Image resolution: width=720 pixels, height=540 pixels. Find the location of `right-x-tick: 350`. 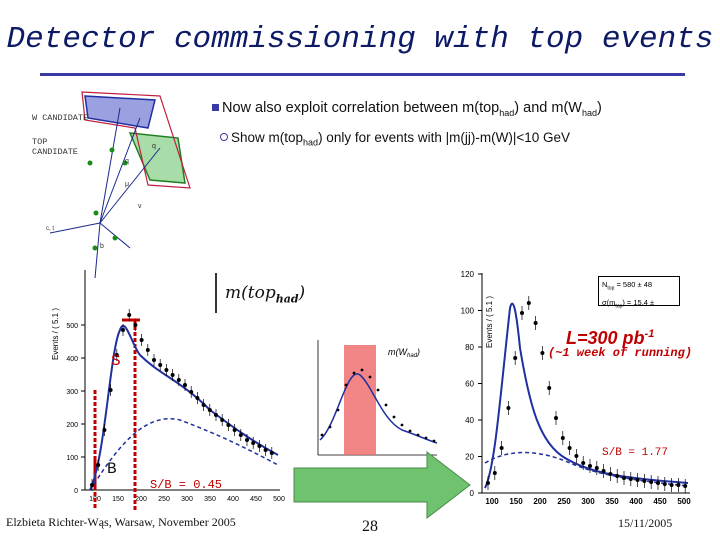

right-x-tick: 350 is located at coordinates (612, 501).